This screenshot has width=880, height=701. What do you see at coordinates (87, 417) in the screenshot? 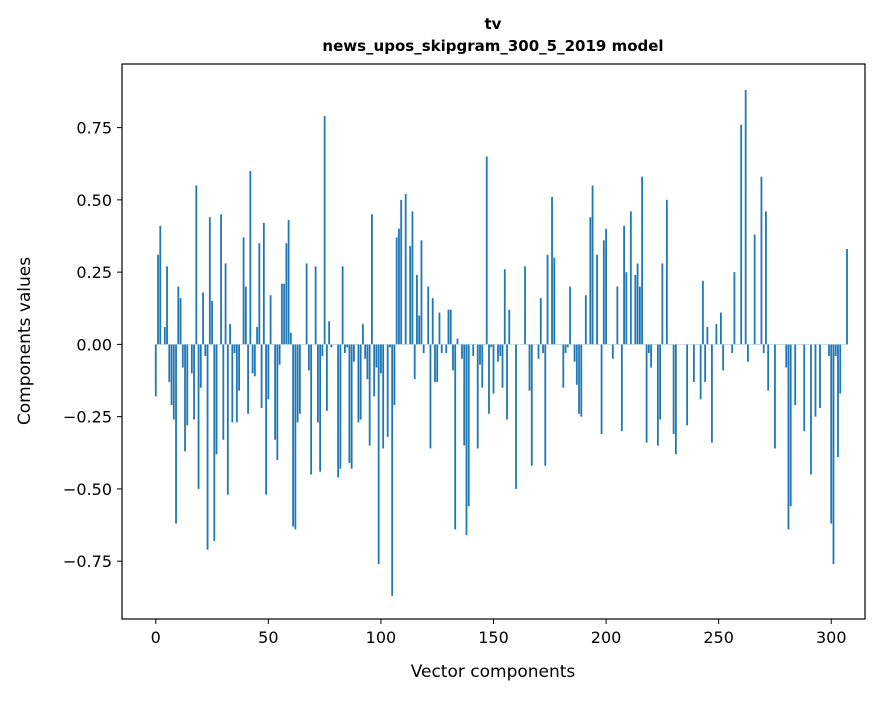
I see `y-tick-label: −0.25` at bounding box center [87, 417].